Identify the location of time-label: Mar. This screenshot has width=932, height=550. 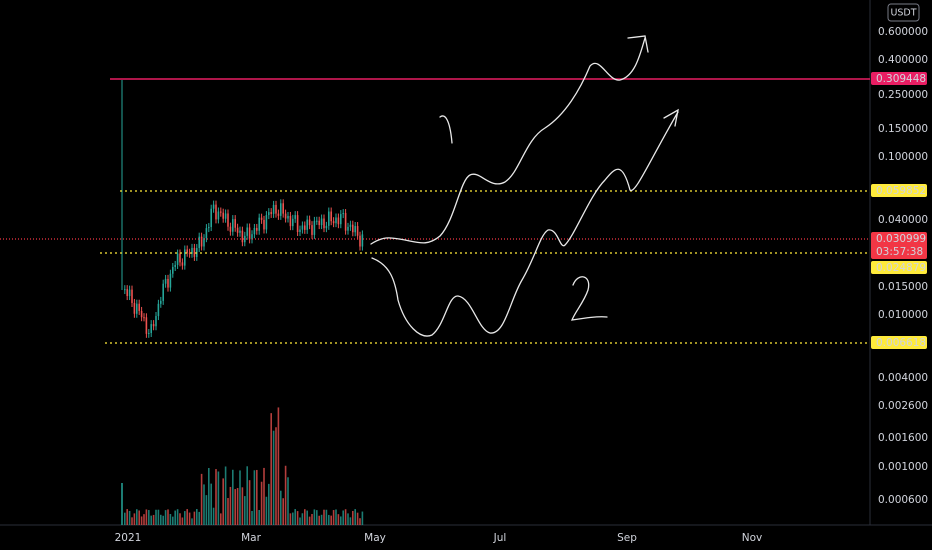
(251, 538).